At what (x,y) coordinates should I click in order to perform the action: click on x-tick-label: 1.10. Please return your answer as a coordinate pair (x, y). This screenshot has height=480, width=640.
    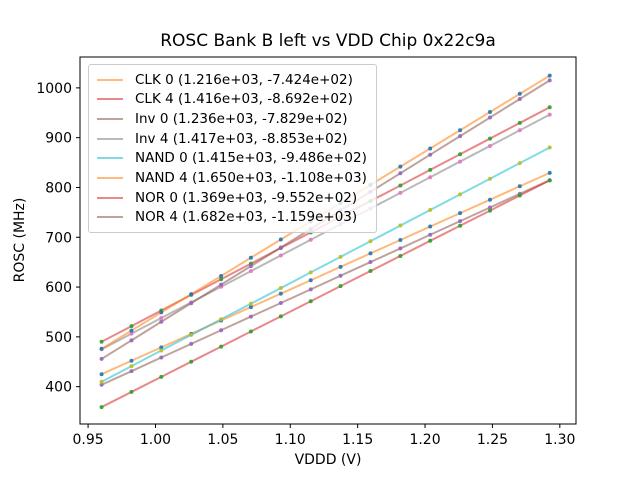
    Looking at the image, I should click on (290, 440).